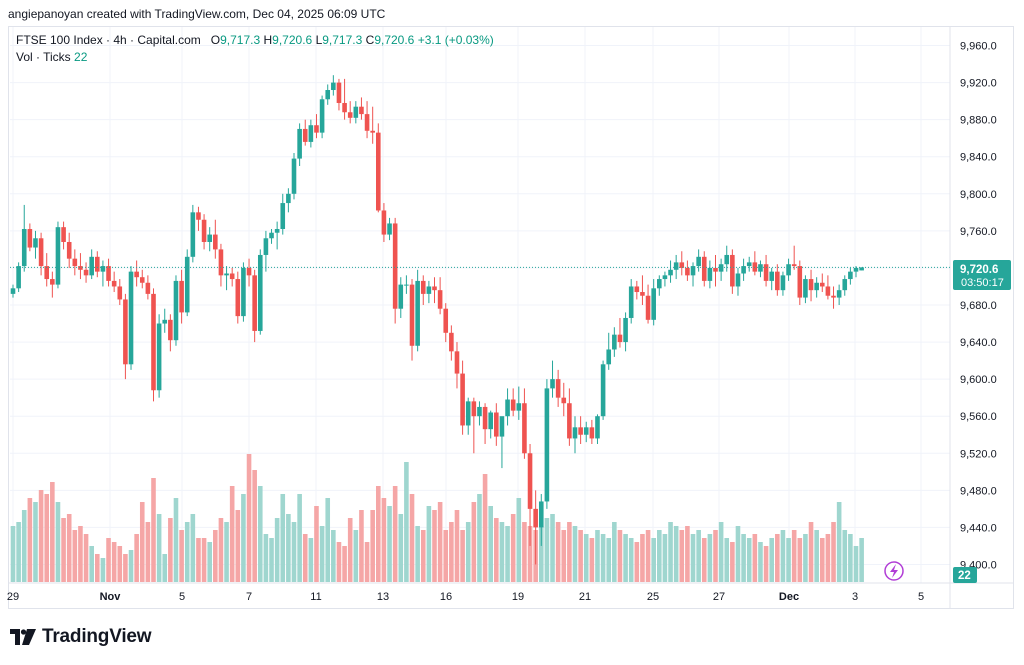  I want to click on time-tick-label: 11, so click(315, 597).